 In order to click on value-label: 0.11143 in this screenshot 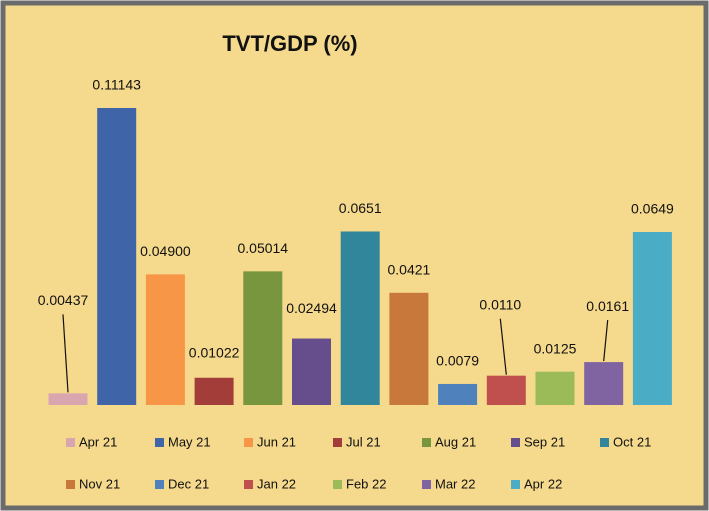, I will do `click(116, 85)`.